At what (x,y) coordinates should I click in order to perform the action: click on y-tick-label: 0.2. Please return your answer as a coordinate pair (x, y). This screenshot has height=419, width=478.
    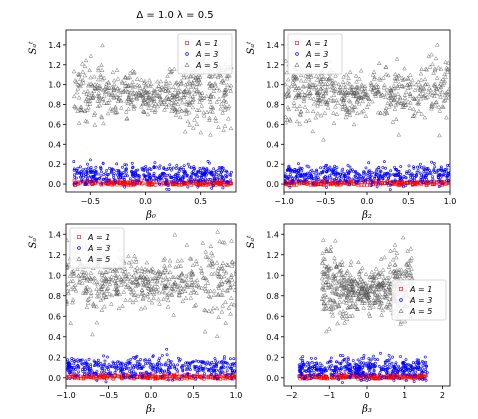
    Looking at the image, I should click on (54, 164).